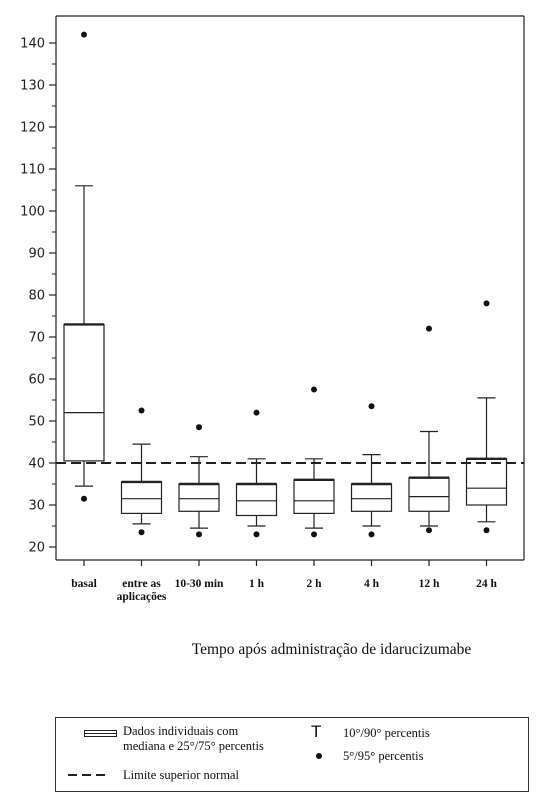 The width and height of the screenshot is (553, 804). I want to click on x-category-label: basal, so click(84, 584).